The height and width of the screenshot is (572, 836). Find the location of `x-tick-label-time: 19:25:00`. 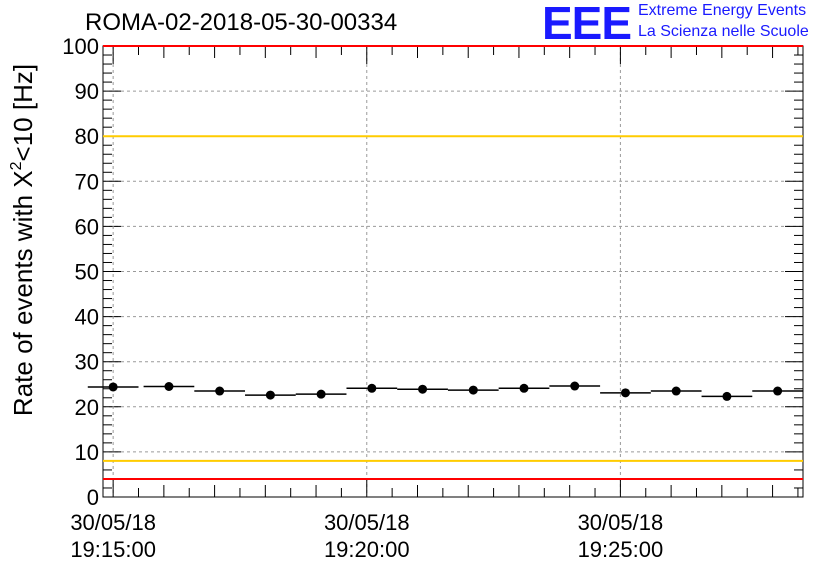

x-tick-label-time: 19:25:00 is located at coordinates (621, 549).